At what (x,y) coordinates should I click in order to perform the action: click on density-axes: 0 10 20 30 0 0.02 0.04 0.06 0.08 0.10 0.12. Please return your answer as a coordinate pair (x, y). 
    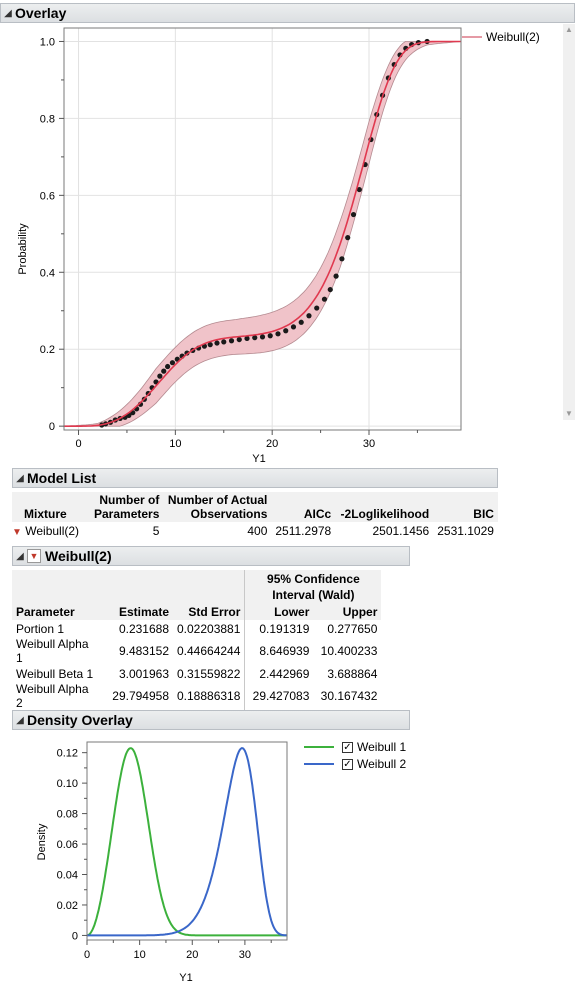
    Looking at the image, I should click on (164, 854).